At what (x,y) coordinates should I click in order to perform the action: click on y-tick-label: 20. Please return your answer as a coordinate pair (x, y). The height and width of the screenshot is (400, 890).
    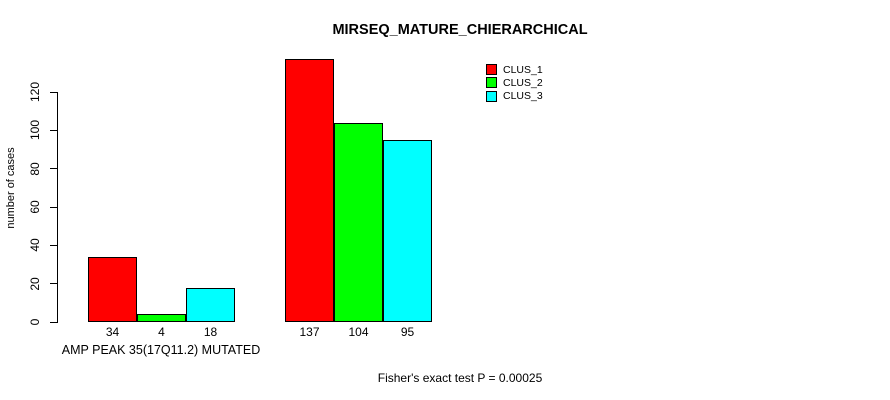
    Looking at the image, I should click on (35, 283).